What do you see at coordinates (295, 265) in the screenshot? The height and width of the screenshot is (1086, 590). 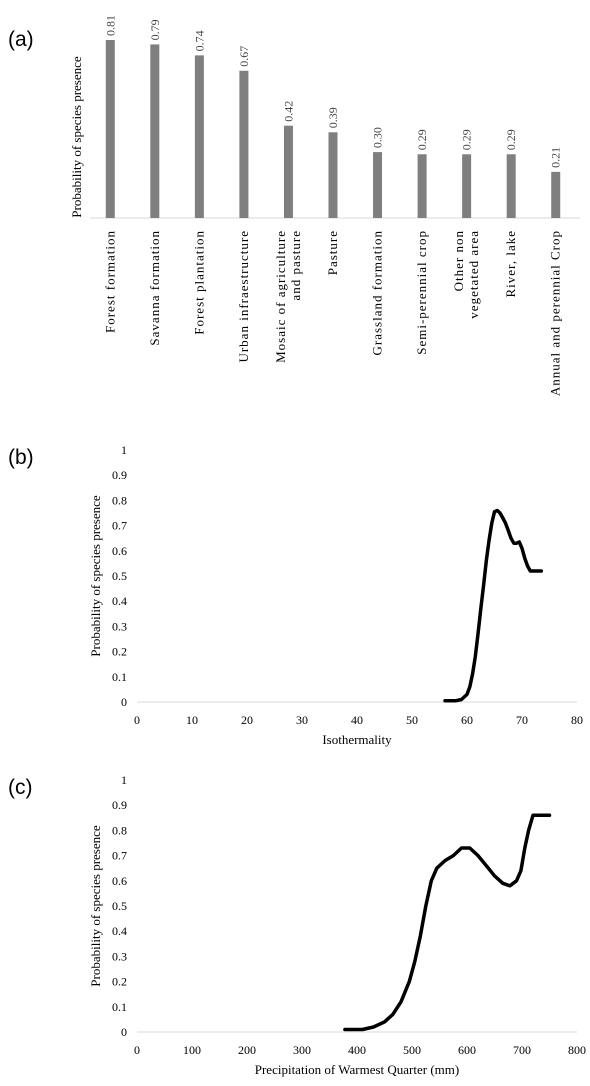 I see `category-label: and pasture` at bounding box center [295, 265].